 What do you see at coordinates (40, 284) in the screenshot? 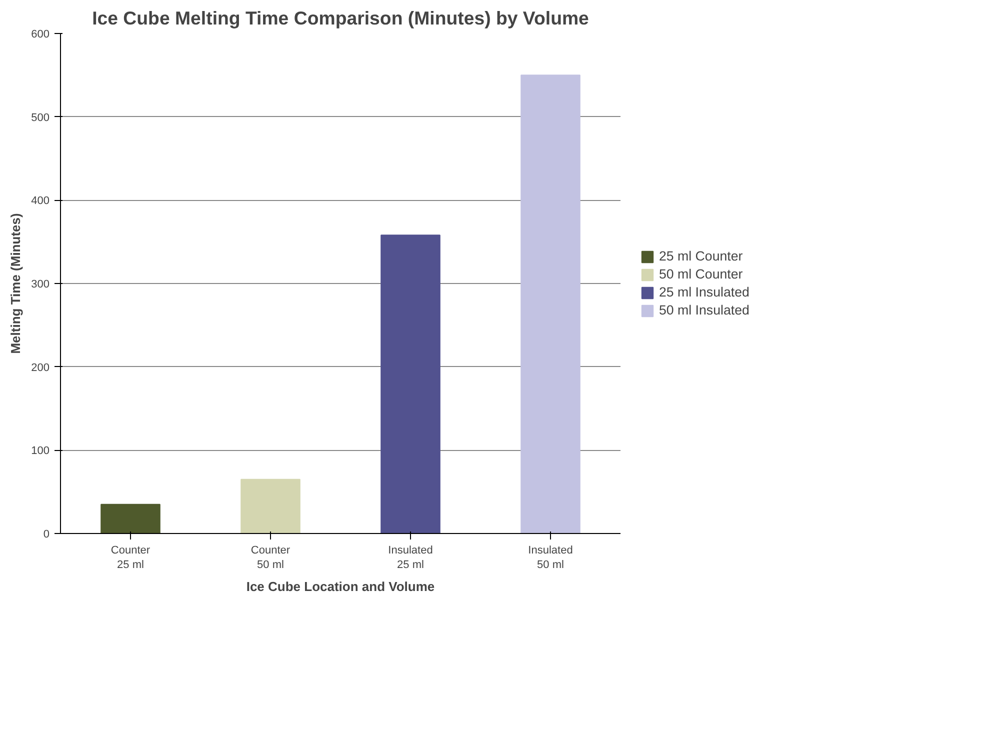
I see `y-tick-label: 300` at bounding box center [40, 284].